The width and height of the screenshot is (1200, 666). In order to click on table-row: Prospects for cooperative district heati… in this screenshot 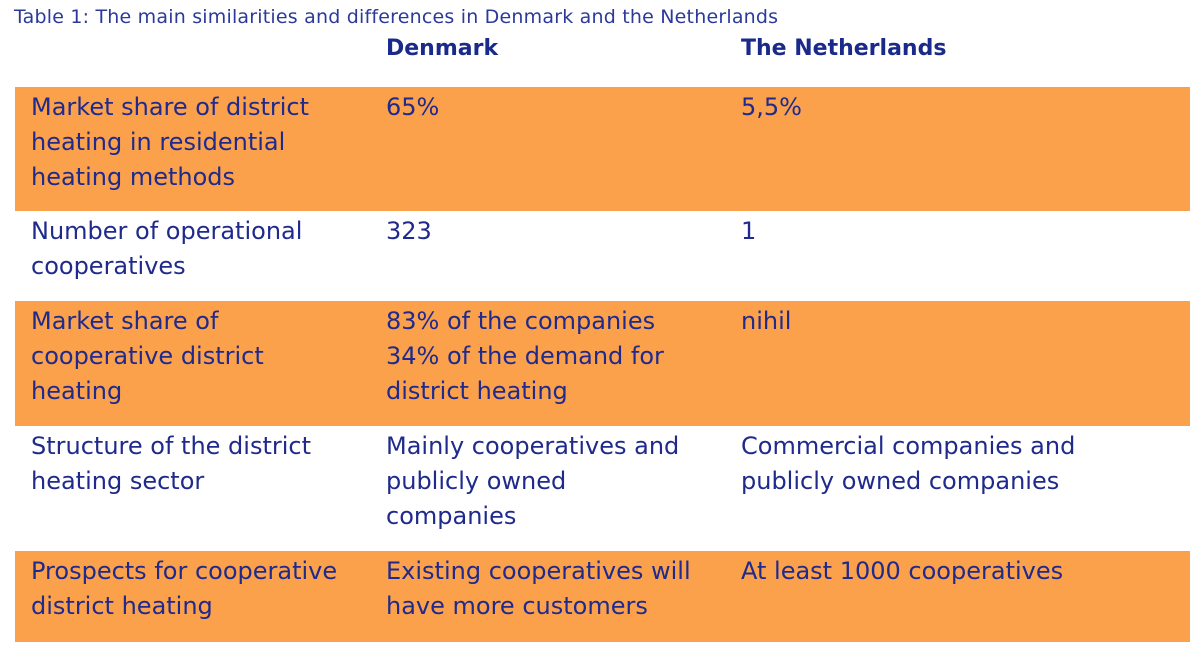, I will do `click(602, 596)`.